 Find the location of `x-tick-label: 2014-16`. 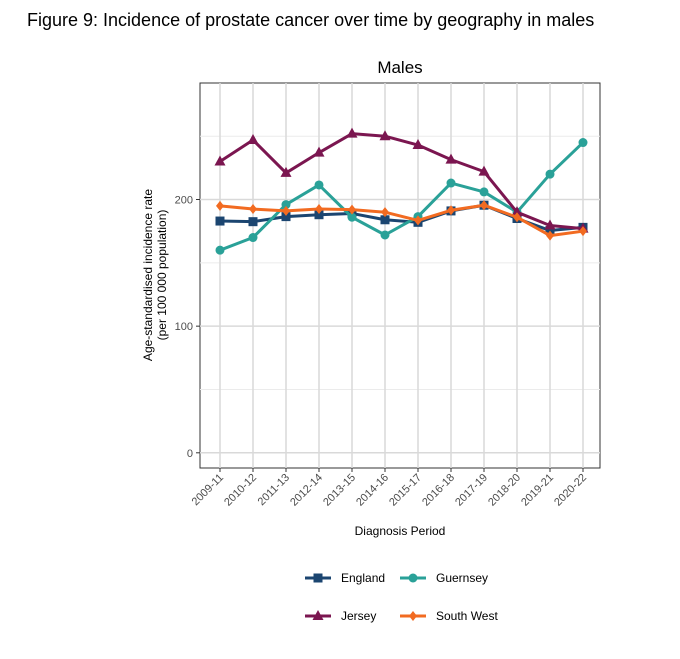

x-tick-label: 2014-16 is located at coordinates (372, 490).